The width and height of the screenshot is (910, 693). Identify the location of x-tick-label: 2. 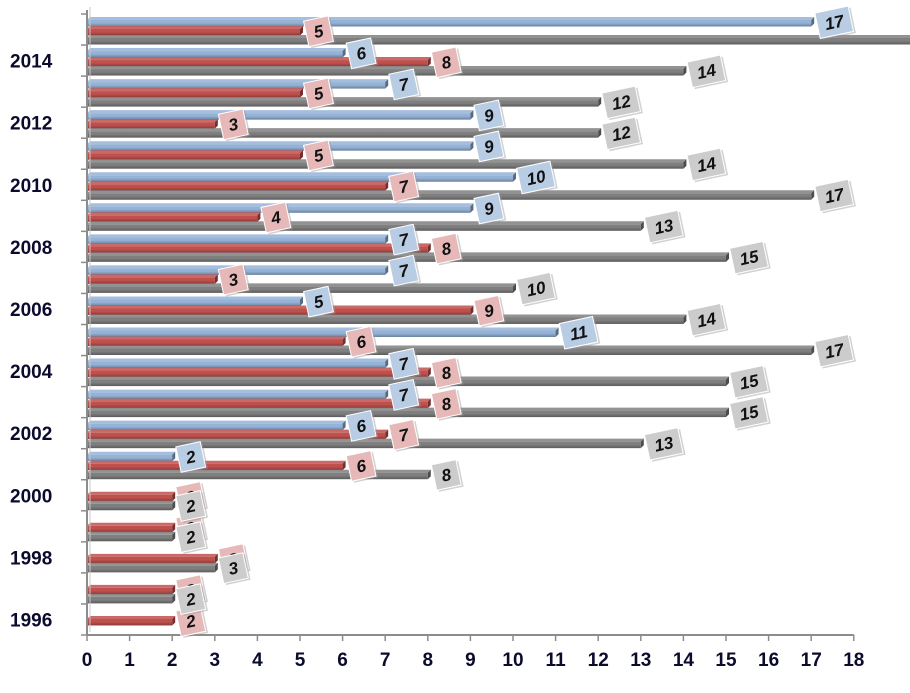
(172, 660).